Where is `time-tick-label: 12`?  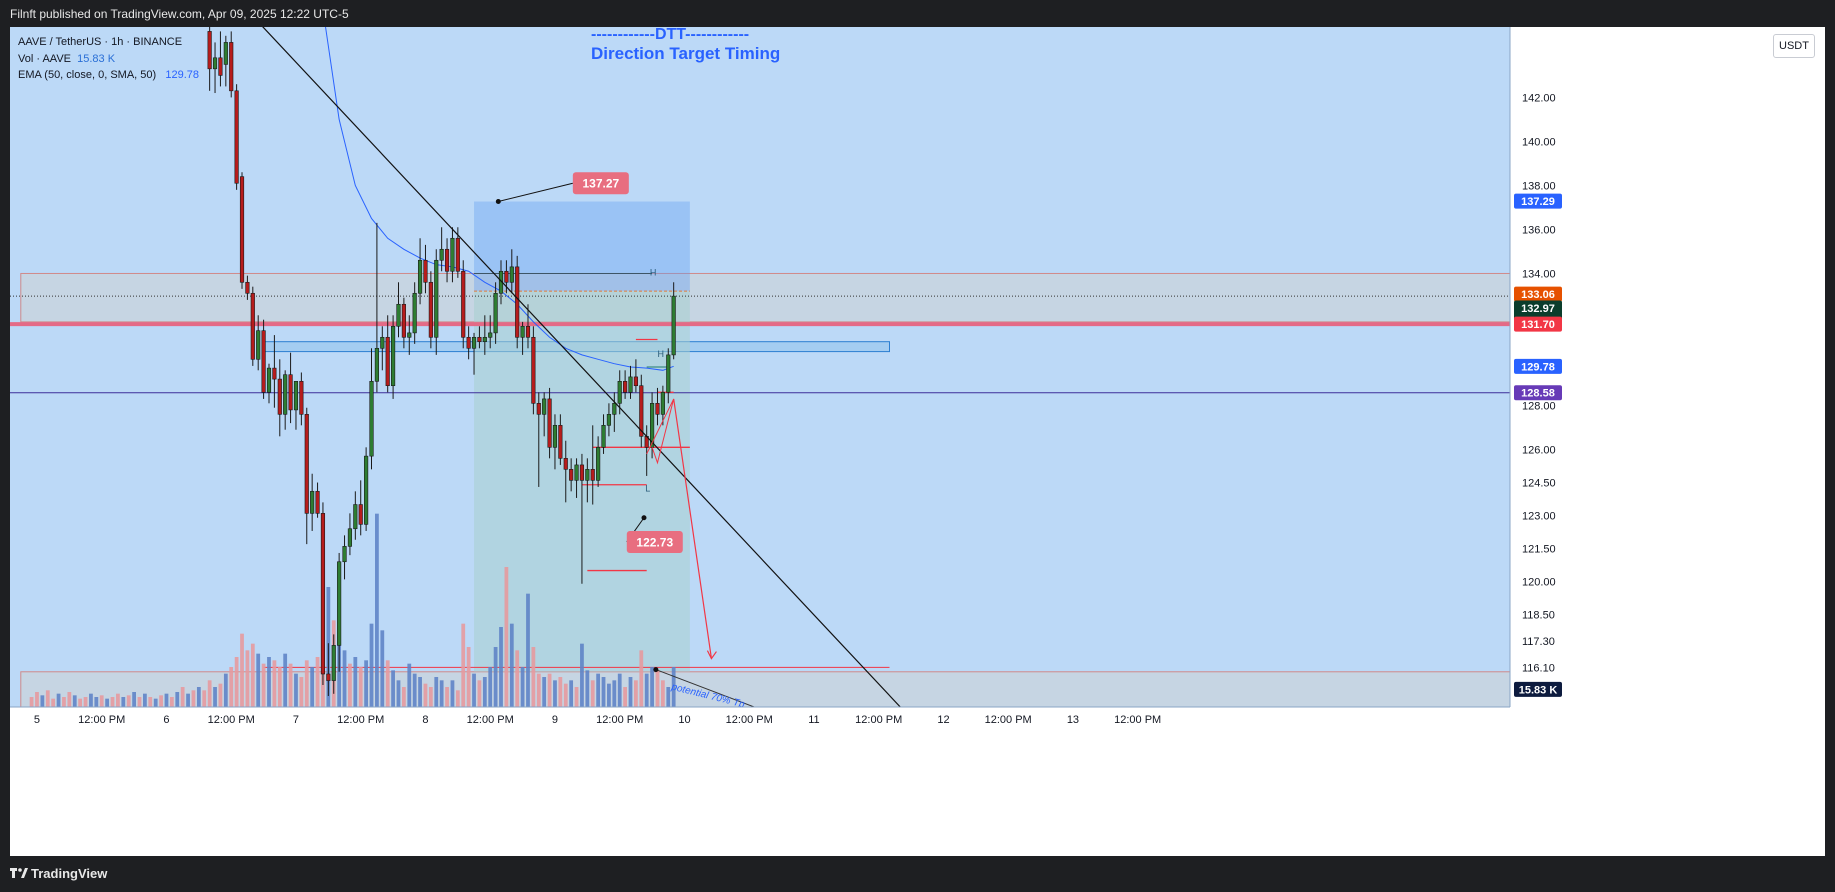
time-tick-label: 12 is located at coordinates (943, 720).